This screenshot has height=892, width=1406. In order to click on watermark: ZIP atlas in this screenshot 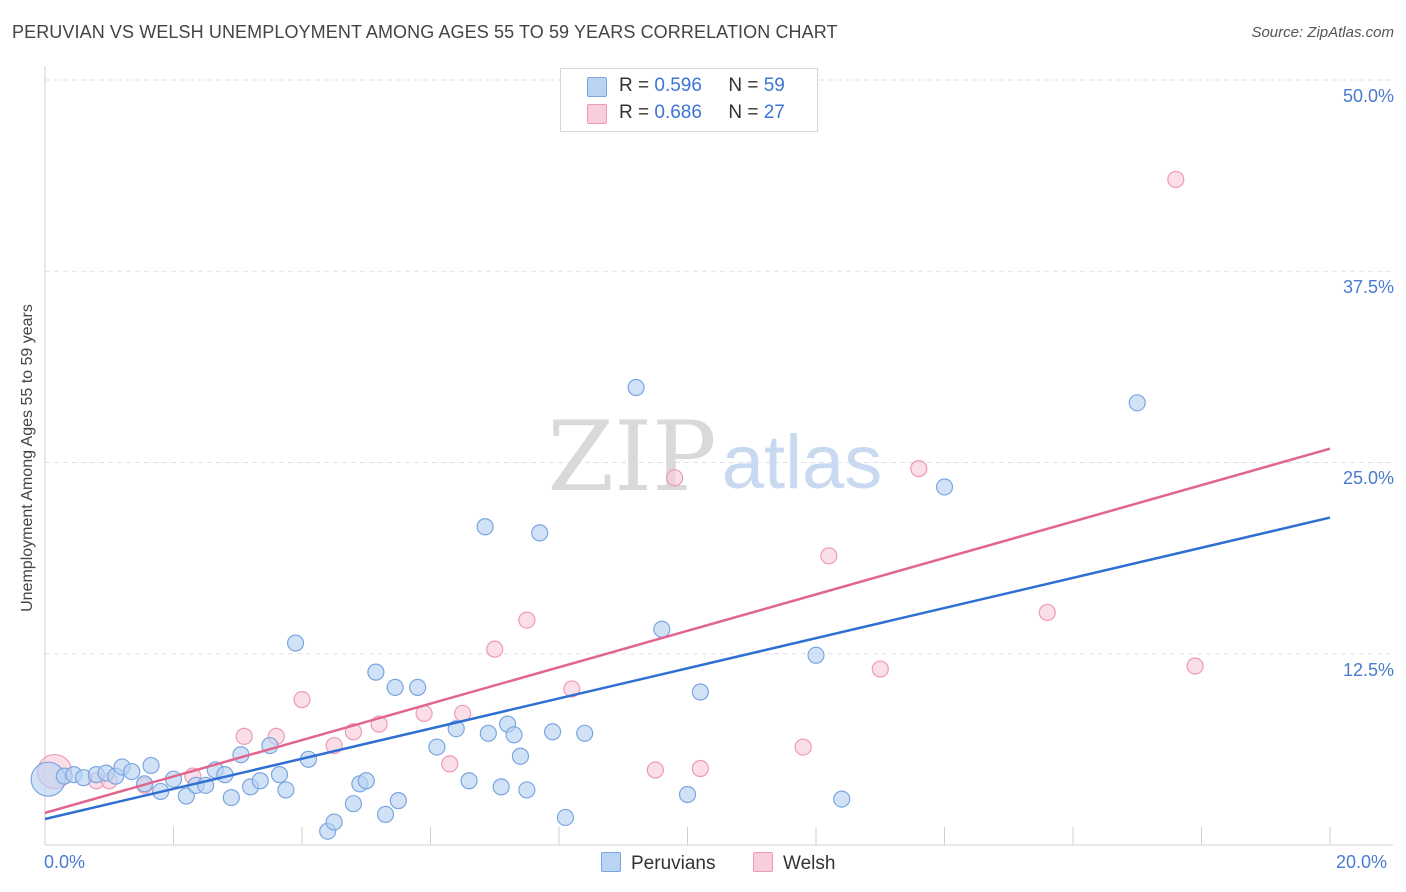, I will do `click(714, 457)`.